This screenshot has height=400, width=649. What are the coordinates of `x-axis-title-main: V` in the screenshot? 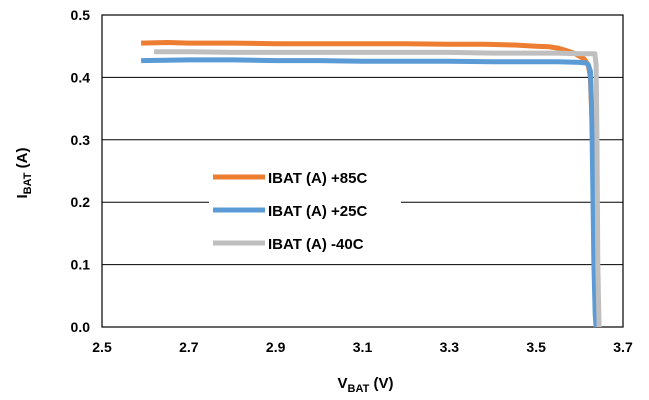 It's located at (343, 383).